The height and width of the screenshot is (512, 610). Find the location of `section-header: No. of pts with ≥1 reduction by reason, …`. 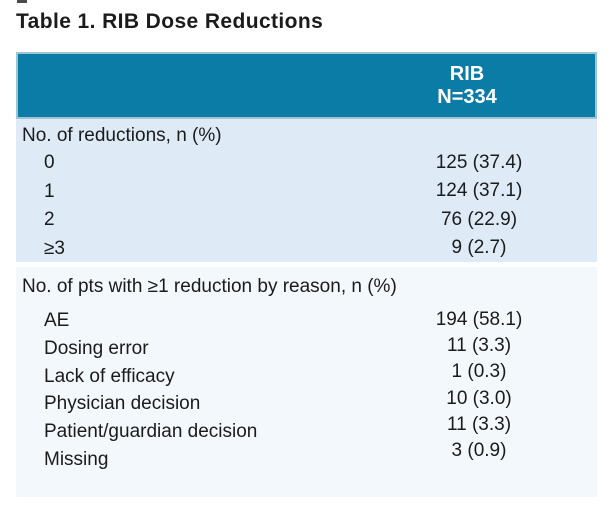

section-header: No. of pts with ≥1 reduction by reason, … is located at coordinates (209, 286).